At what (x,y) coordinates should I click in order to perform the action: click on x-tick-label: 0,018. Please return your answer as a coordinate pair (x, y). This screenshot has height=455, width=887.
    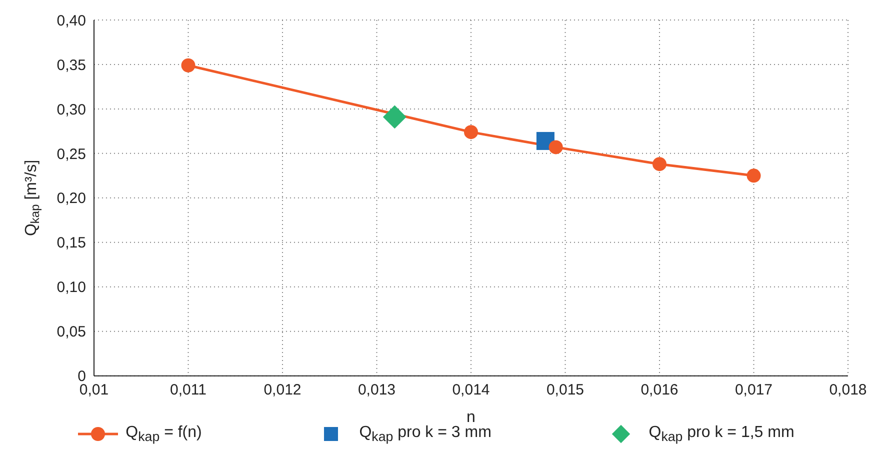
    Looking at the image, I should click on (848, 389).